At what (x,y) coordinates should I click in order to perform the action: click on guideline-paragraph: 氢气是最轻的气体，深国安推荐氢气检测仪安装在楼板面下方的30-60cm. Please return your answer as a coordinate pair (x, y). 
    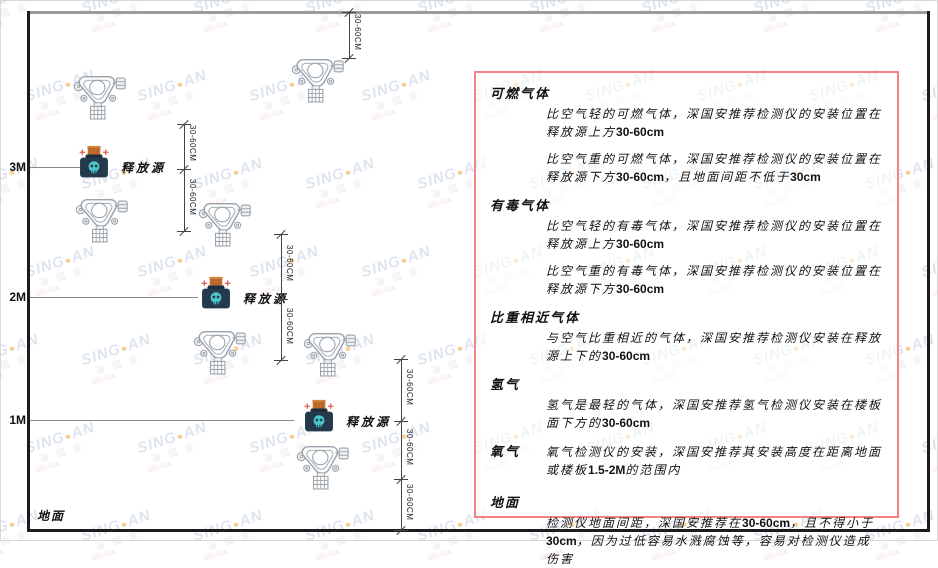
    Looking at the image, I should click on (714, 414).